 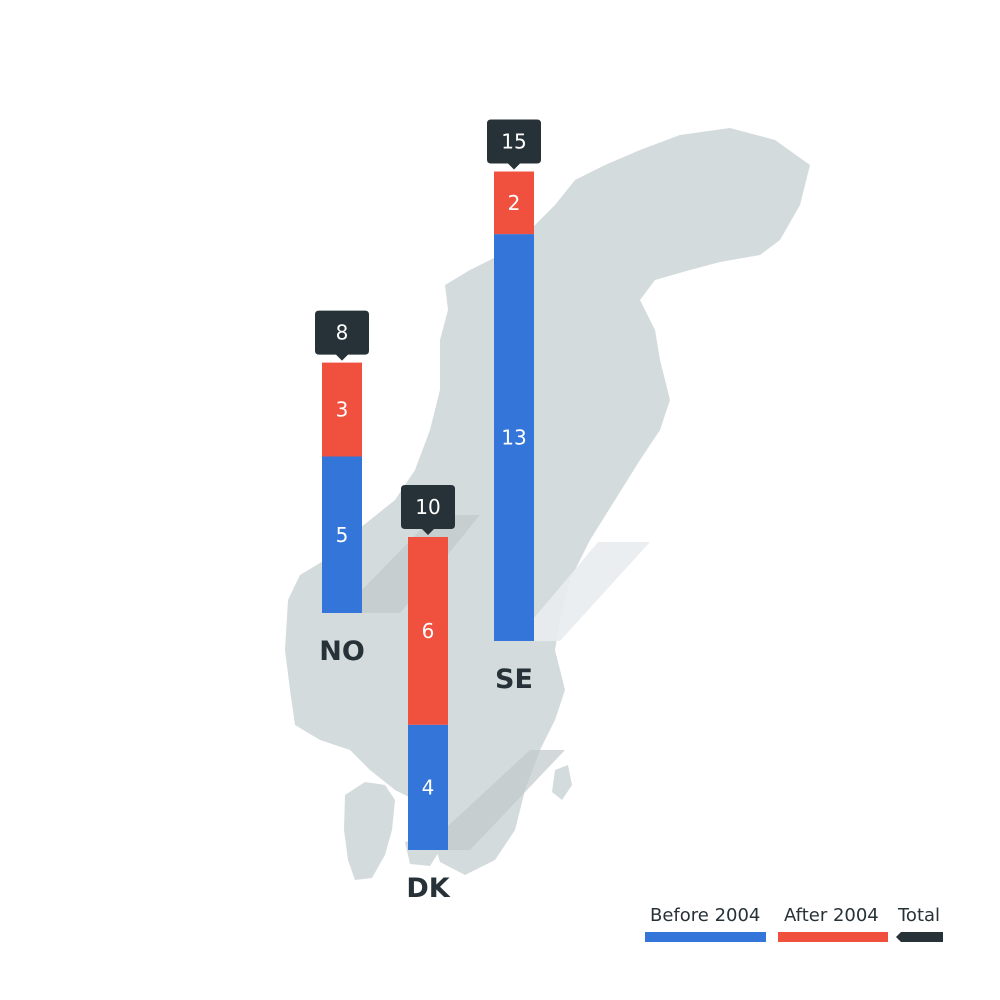 What do you see at coordinates (833, 937) in the screenshot?
I see `legend-swatch-after` at bounding box center [833, 937].